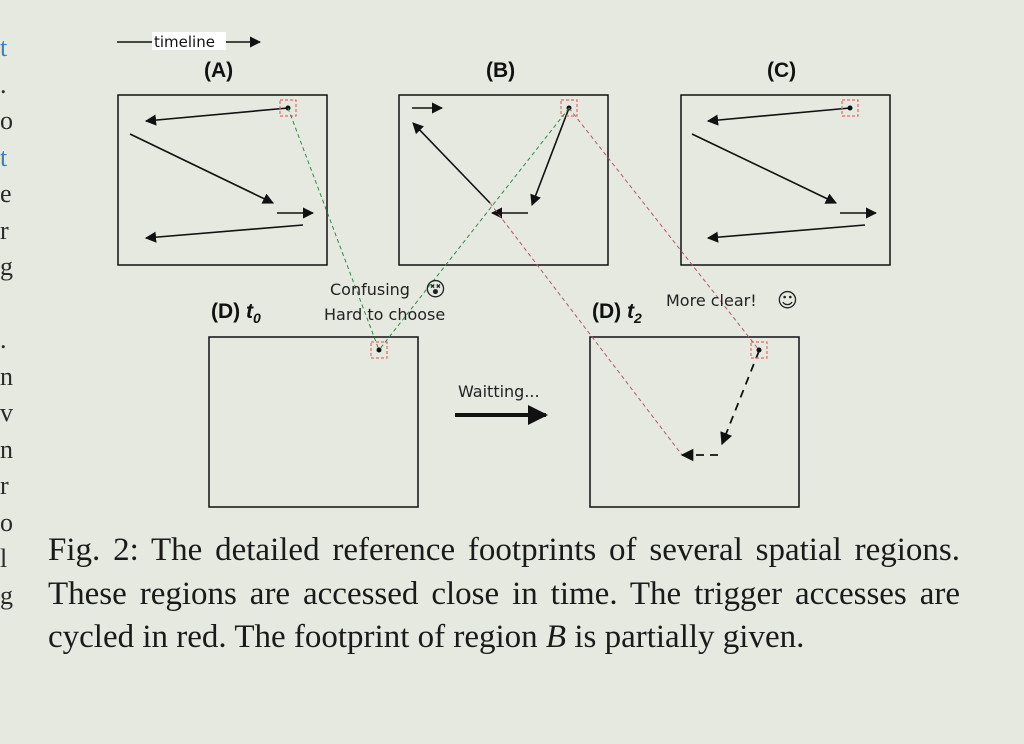 The image size is (1024, 744). I want to click on timeline-arrow: timeline, so click(189, 41).